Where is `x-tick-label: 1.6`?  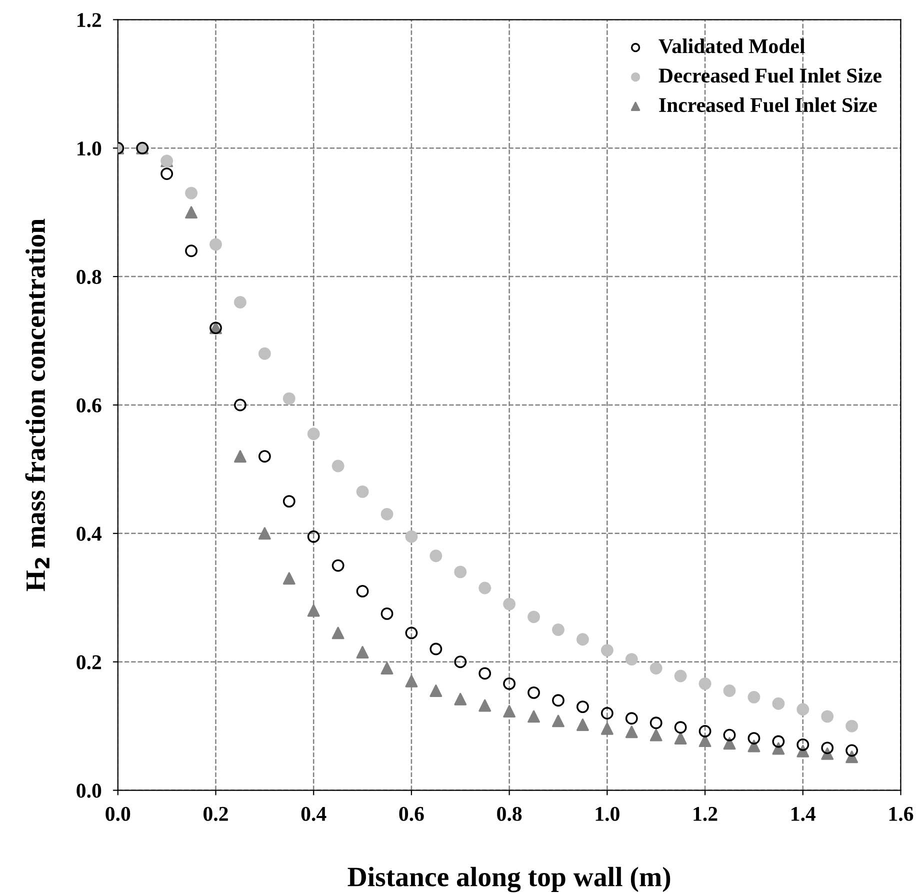 x-tick-label: 1.6 is located at coordinates (901, 814).